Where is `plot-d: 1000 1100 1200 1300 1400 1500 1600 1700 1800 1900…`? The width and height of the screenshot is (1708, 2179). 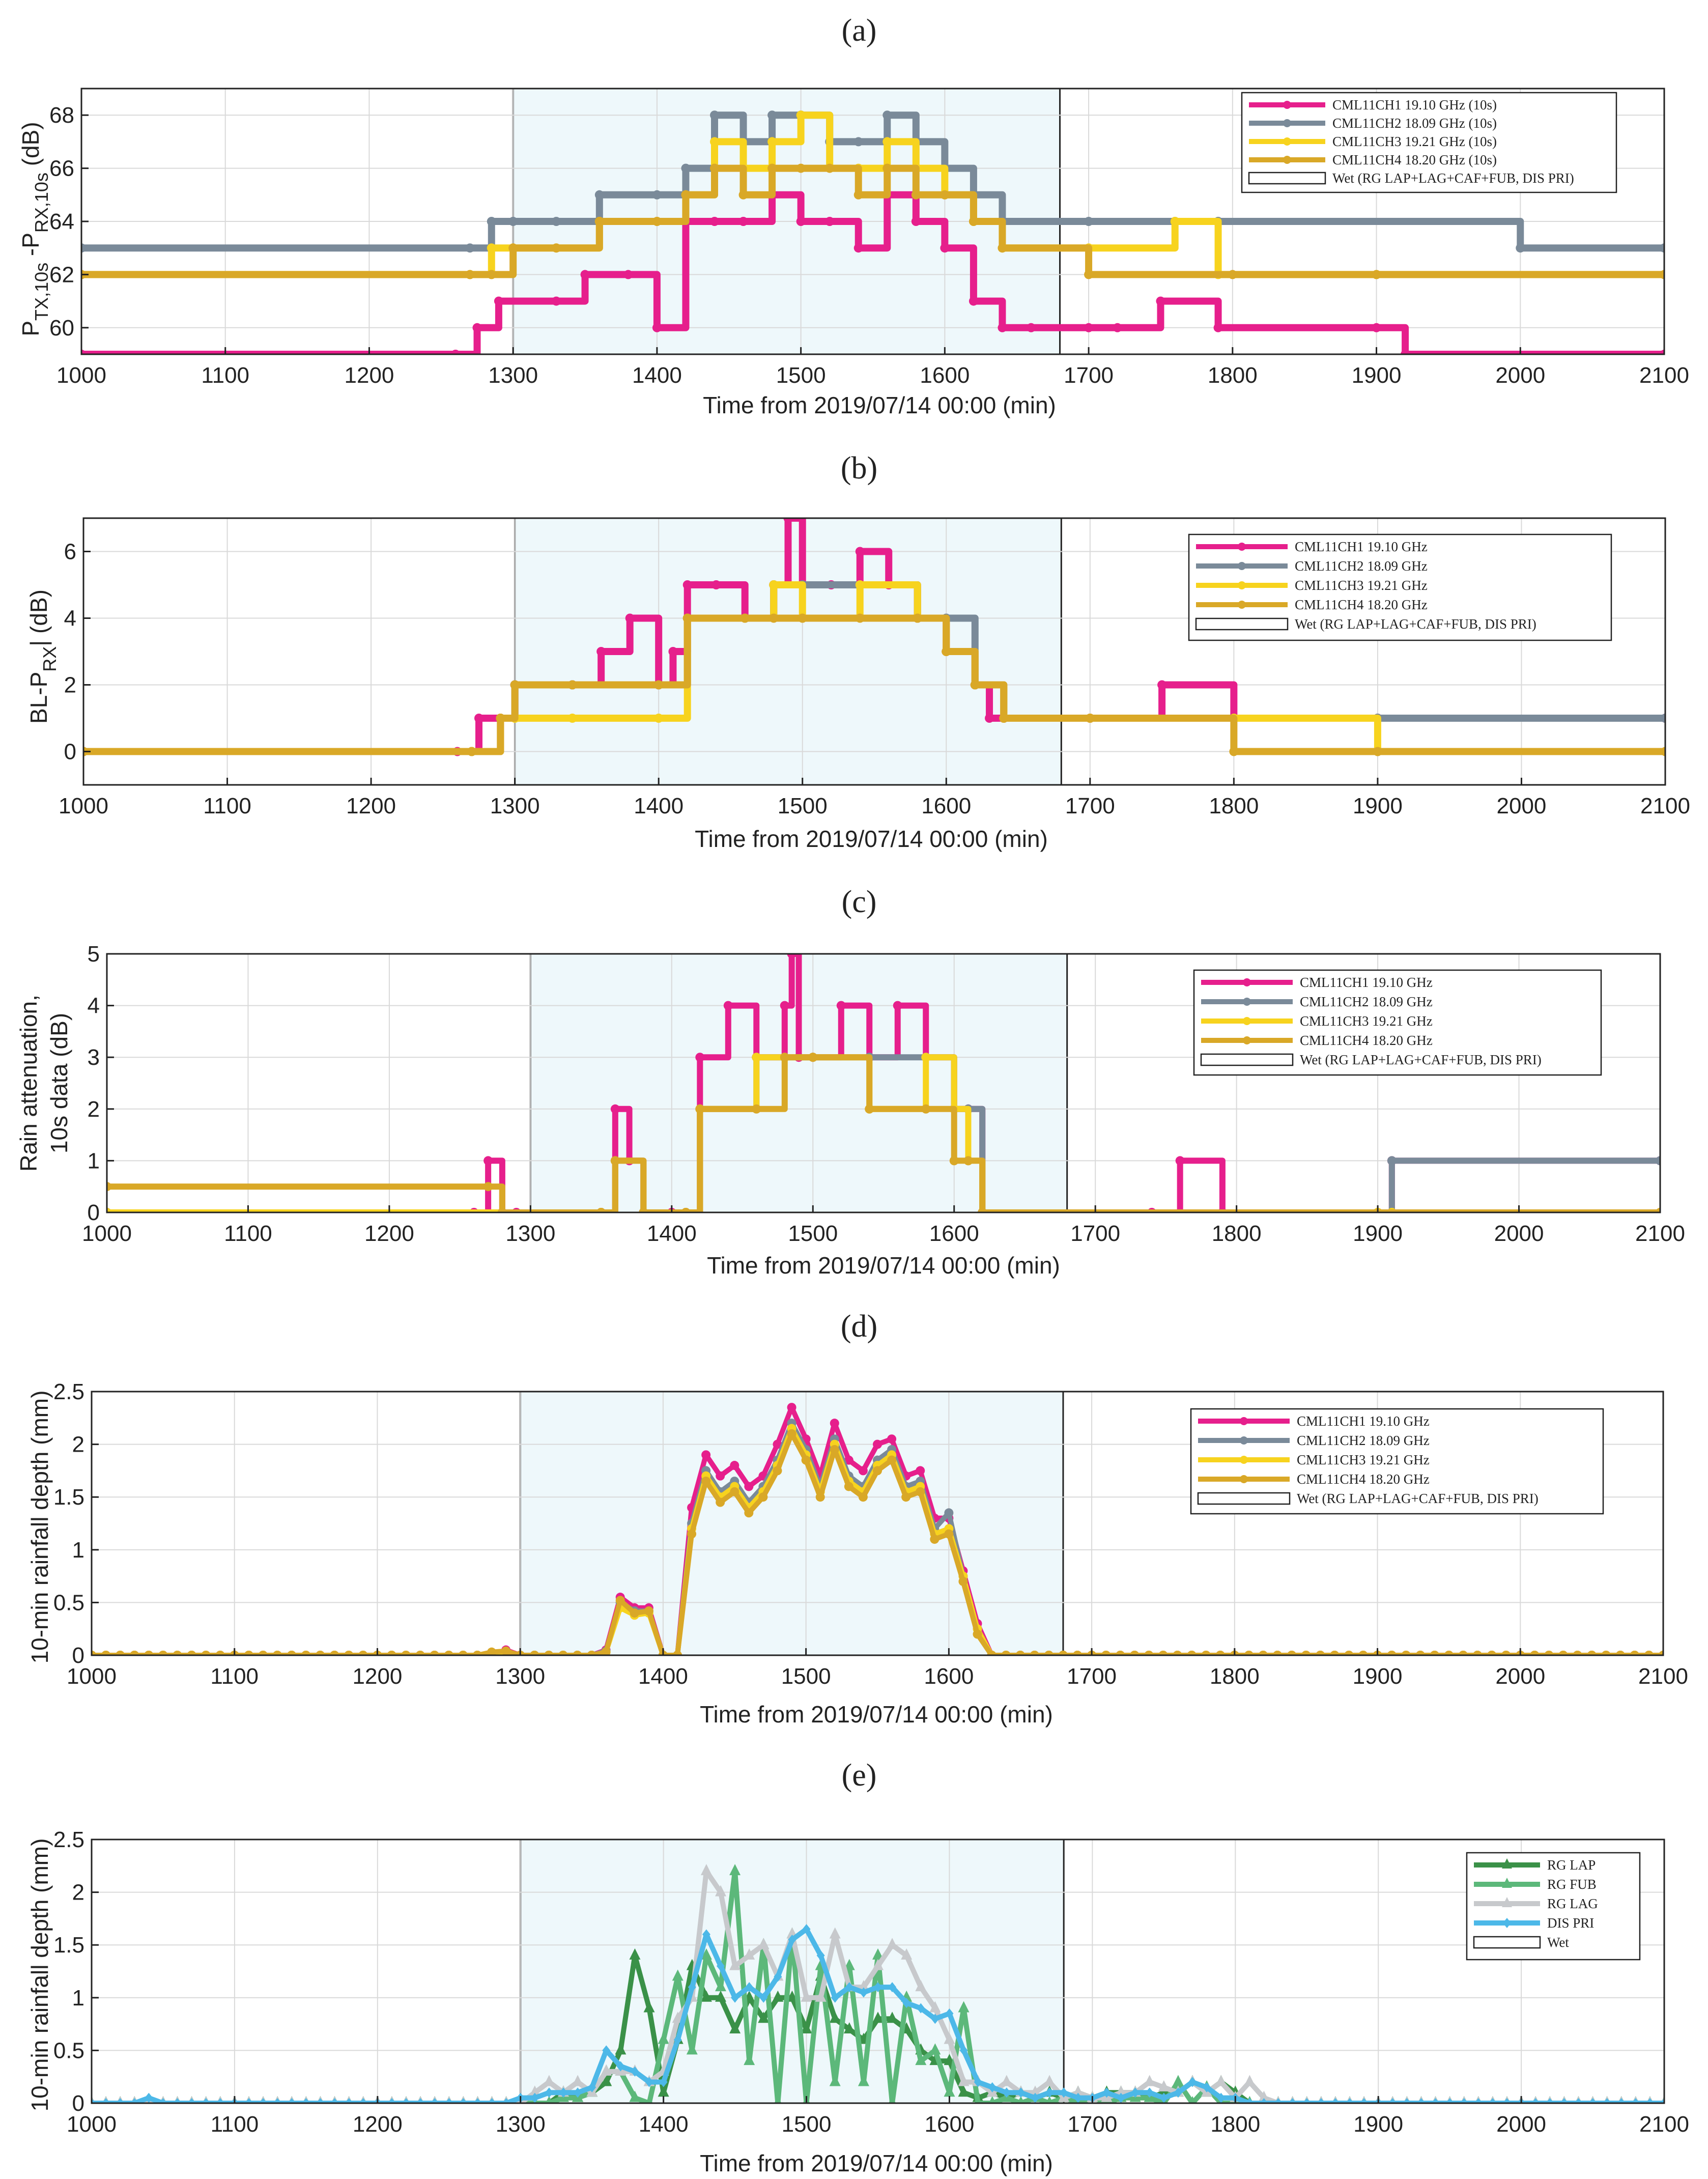 plot-d: 1000 1100 1200 1300 1400 1500 1600 1700 1800 1900… is located at coordinates (871, 1534).